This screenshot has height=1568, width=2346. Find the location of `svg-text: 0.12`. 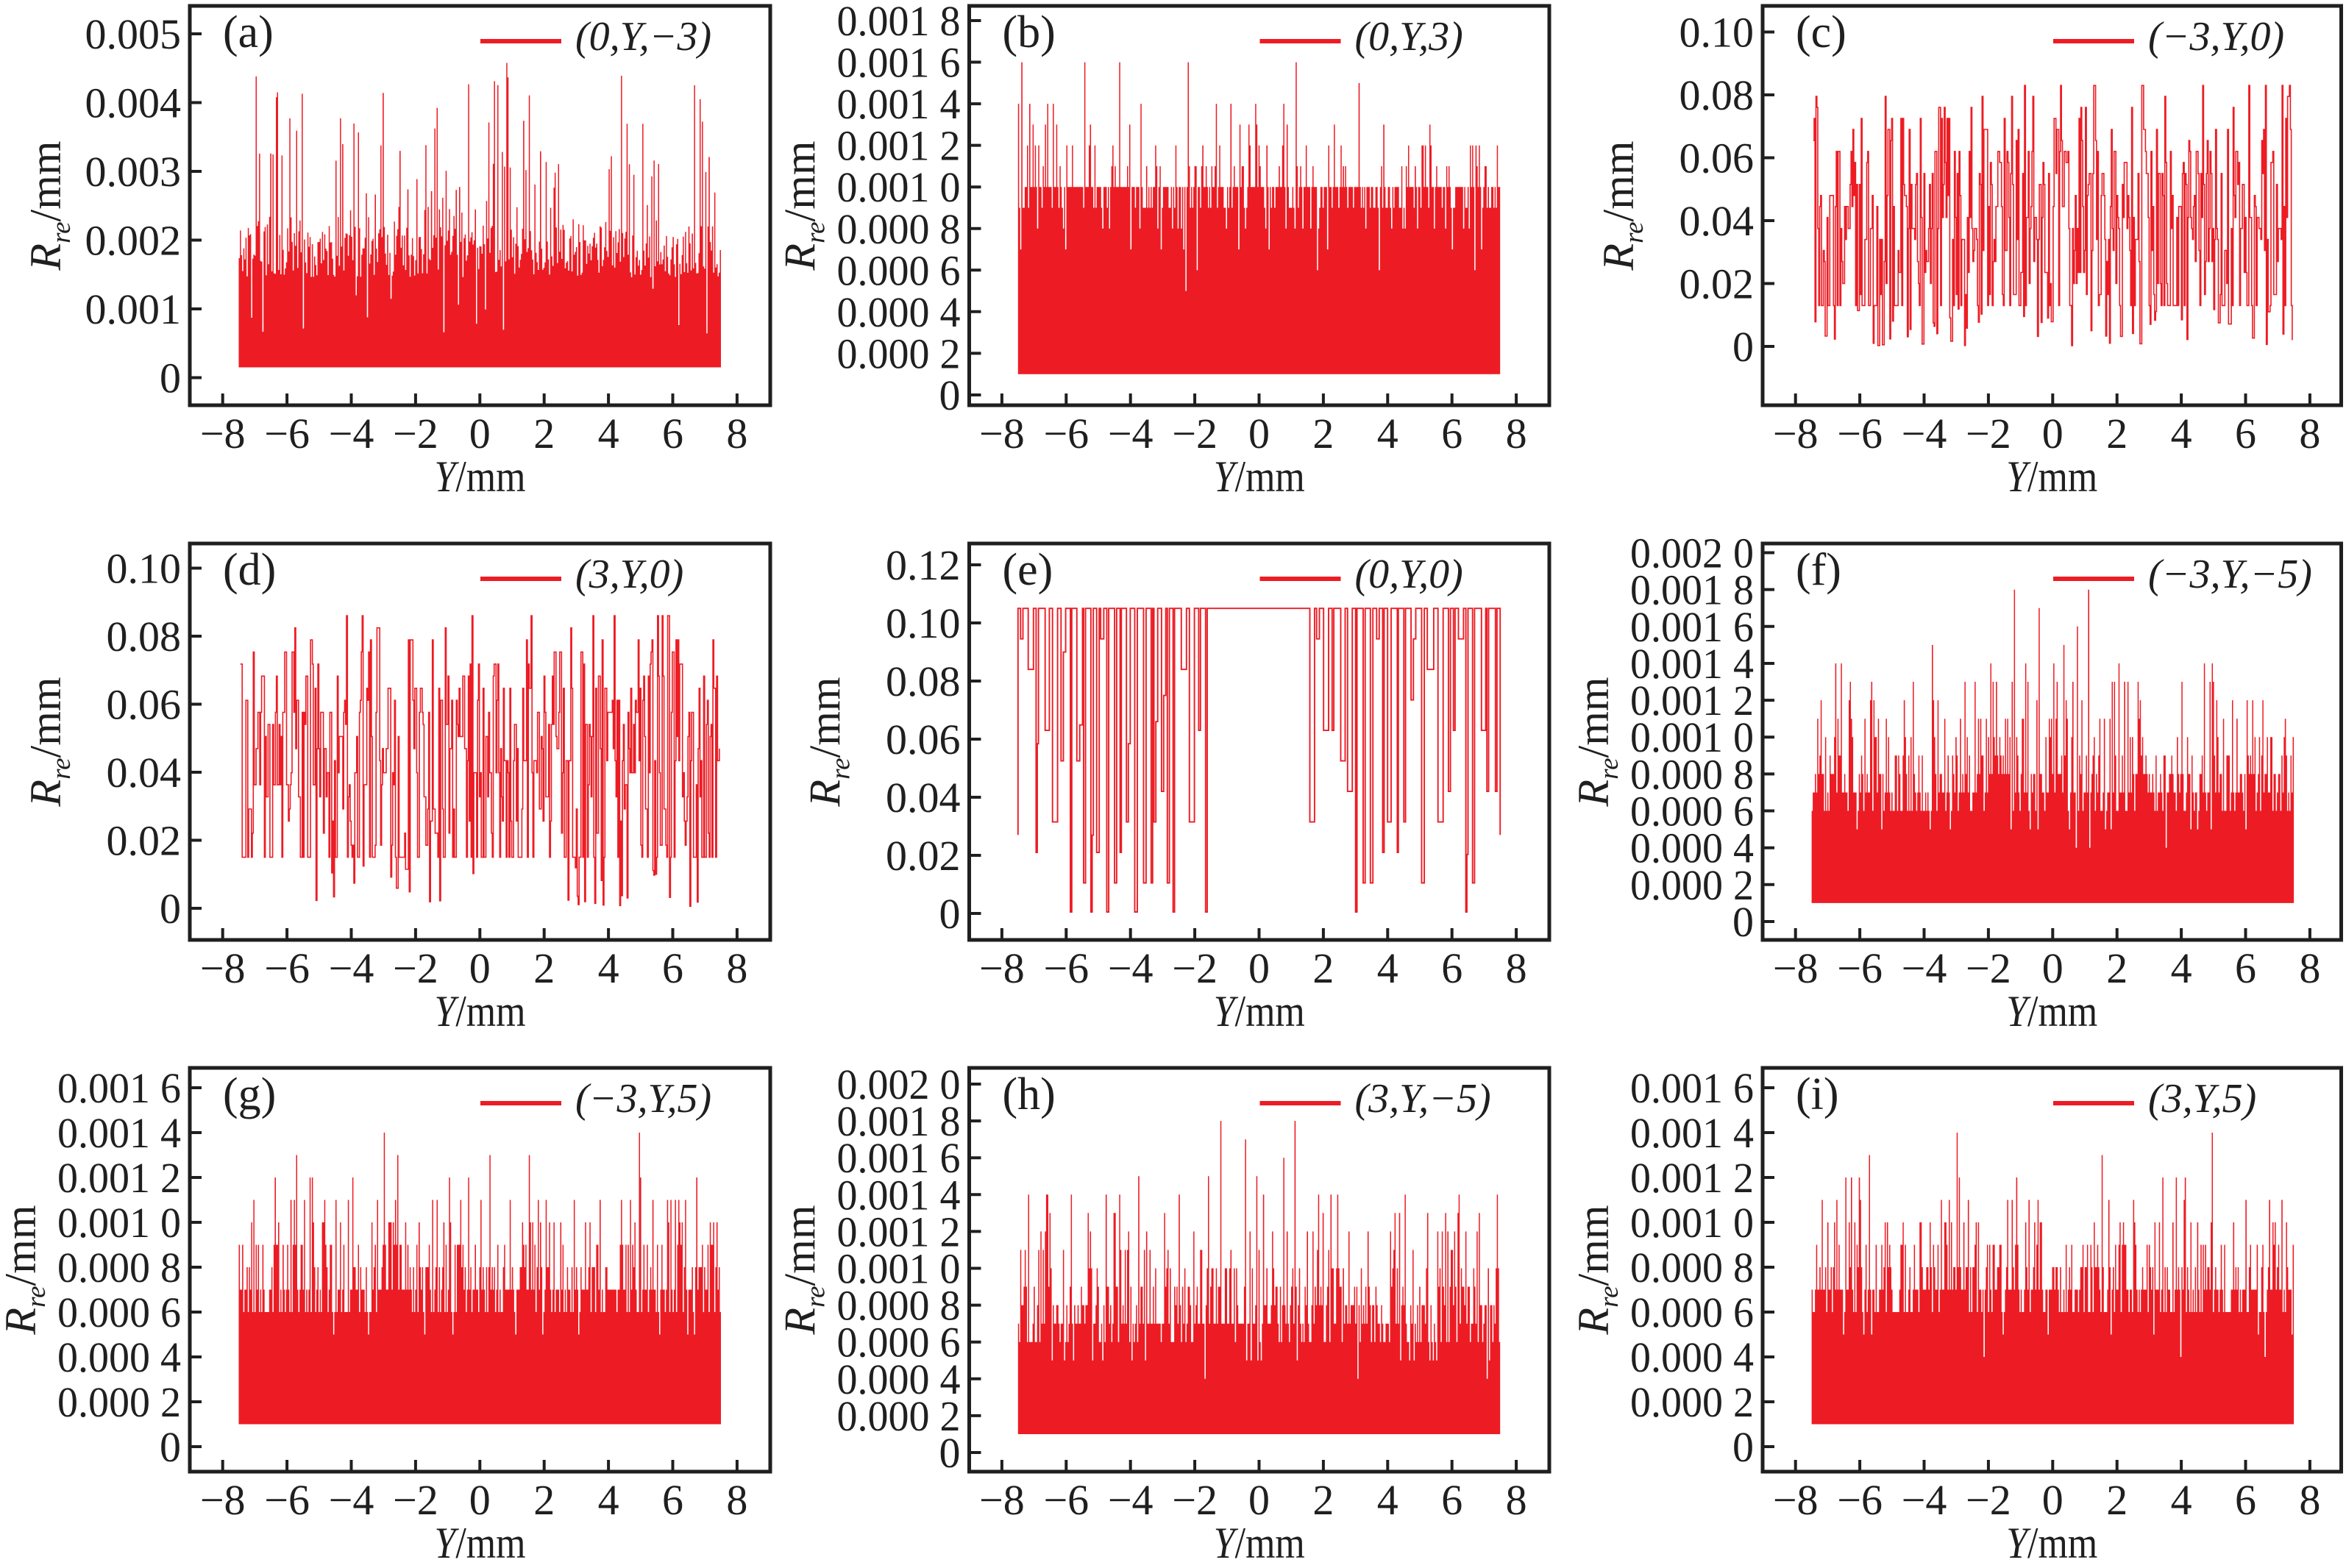

svg-text: 0.12 is located at coordinates (923, 565).